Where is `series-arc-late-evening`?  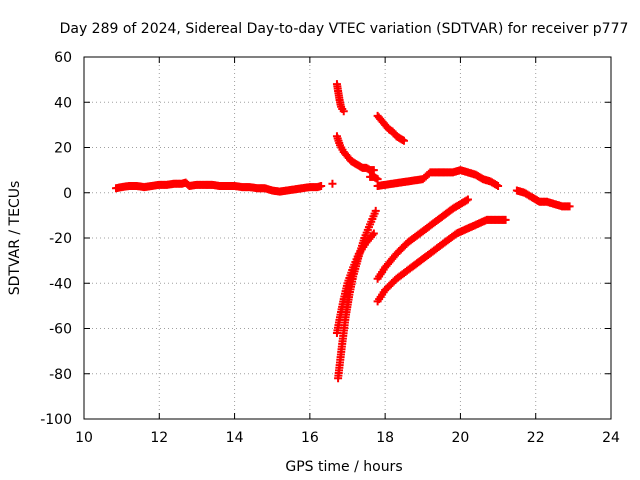
series-arc-late-evening is located at coordinates (543, 198).